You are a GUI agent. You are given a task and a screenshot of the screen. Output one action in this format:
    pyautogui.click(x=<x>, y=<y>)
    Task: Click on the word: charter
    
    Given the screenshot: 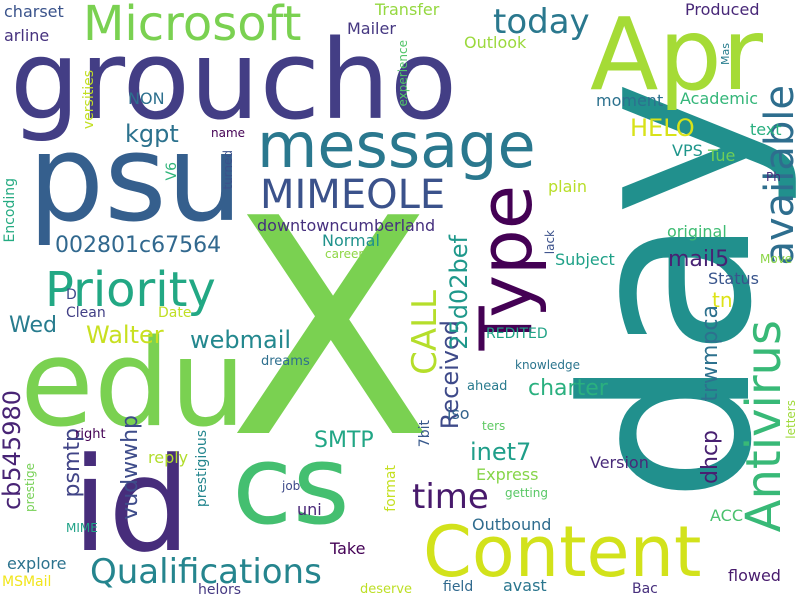 What is the action you would take?
    pyautogui.click(x=568, y=388)
    